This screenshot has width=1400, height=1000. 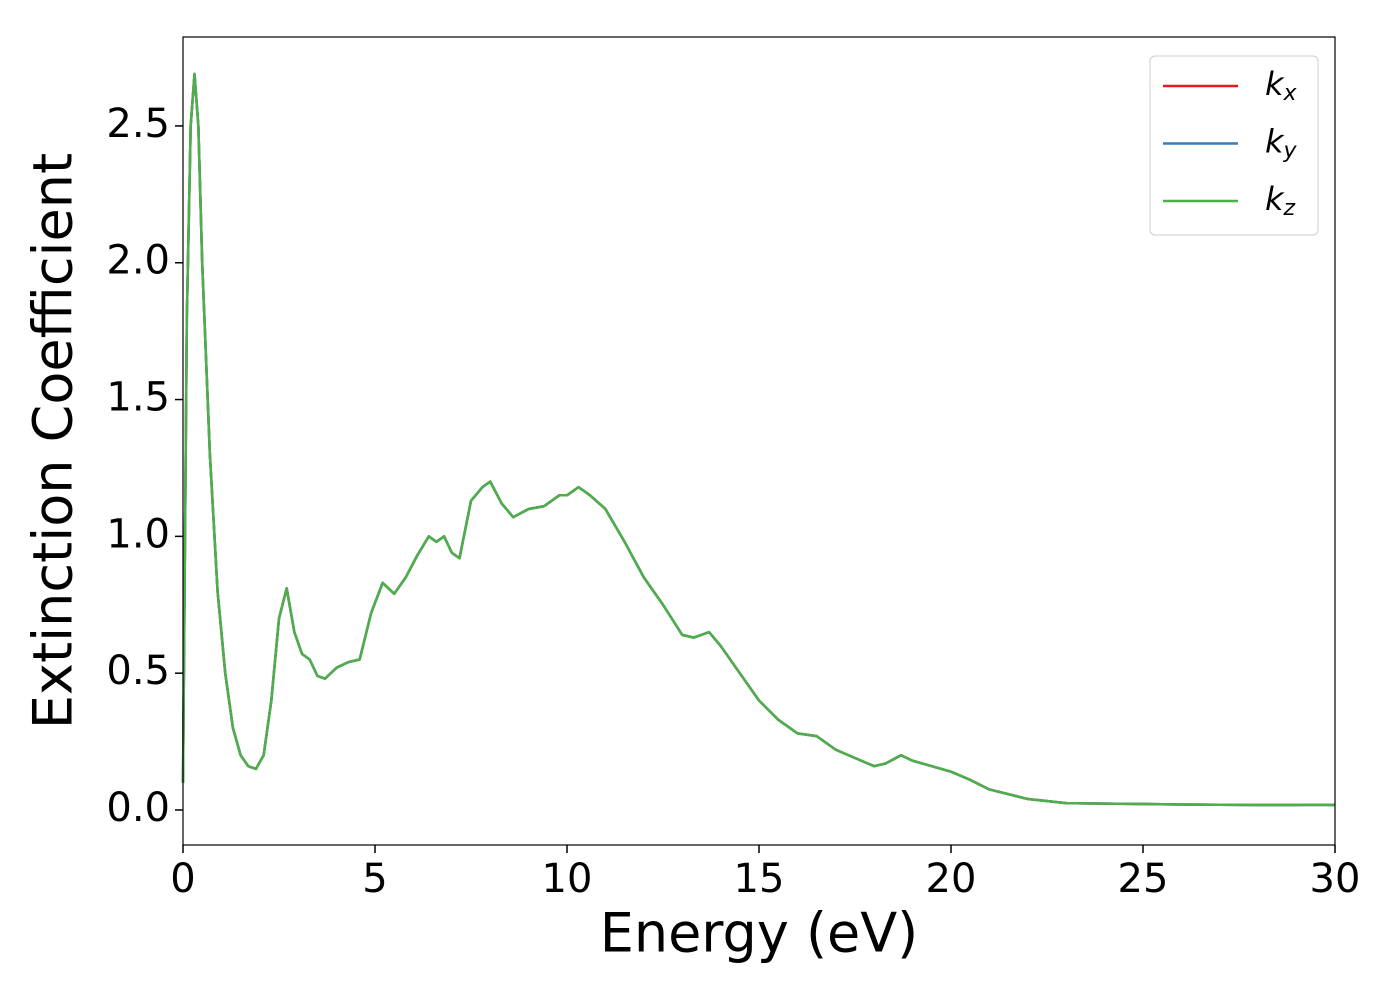 What do you see at coordinates (1280, 200) in the screenshot?
I see `legend-text: kz` at bounding box center [1280, 200].